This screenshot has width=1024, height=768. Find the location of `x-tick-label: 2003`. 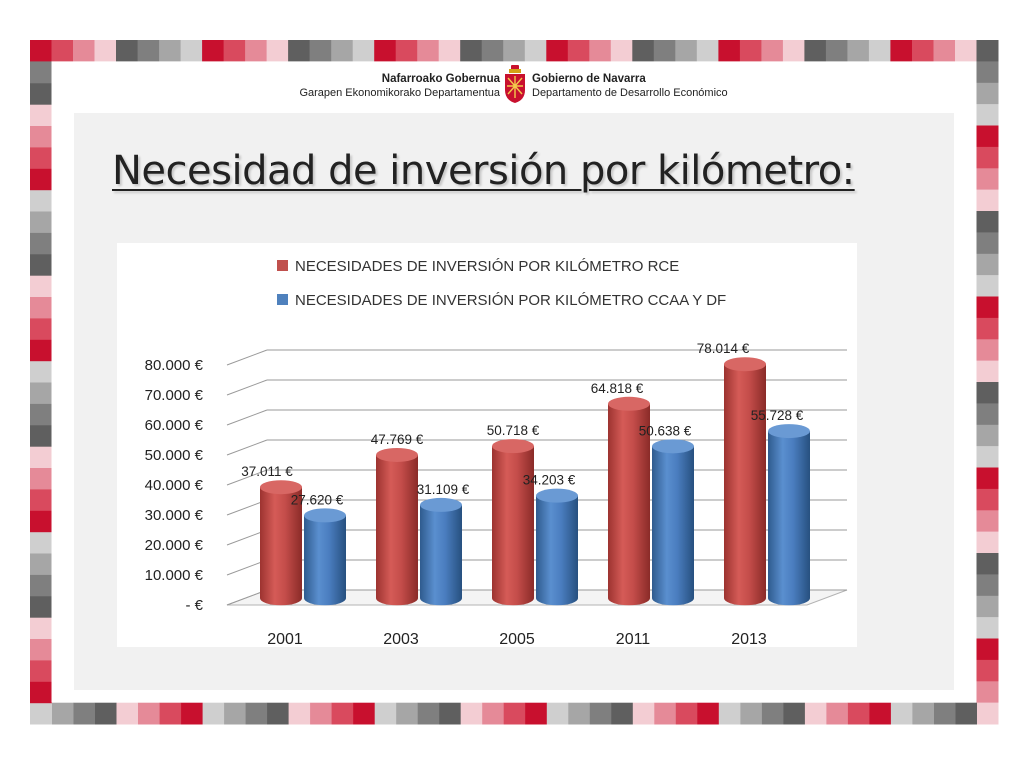

x-tick-label: 2003 is located at coordinates (401, 639).